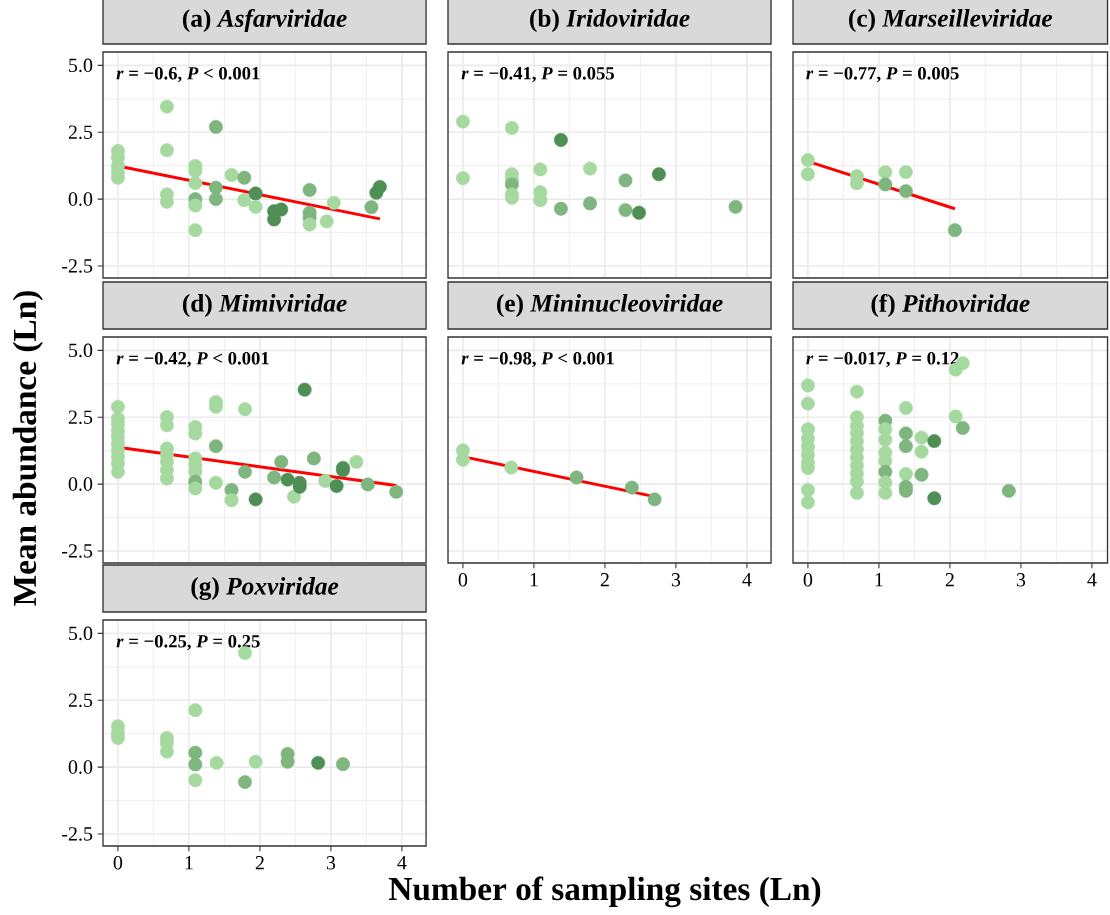  What do you see at coordinates (264, 305) in the screenshot?
I see `chart-title: (d) Mimiviridae` at bounding box center [264, 305].